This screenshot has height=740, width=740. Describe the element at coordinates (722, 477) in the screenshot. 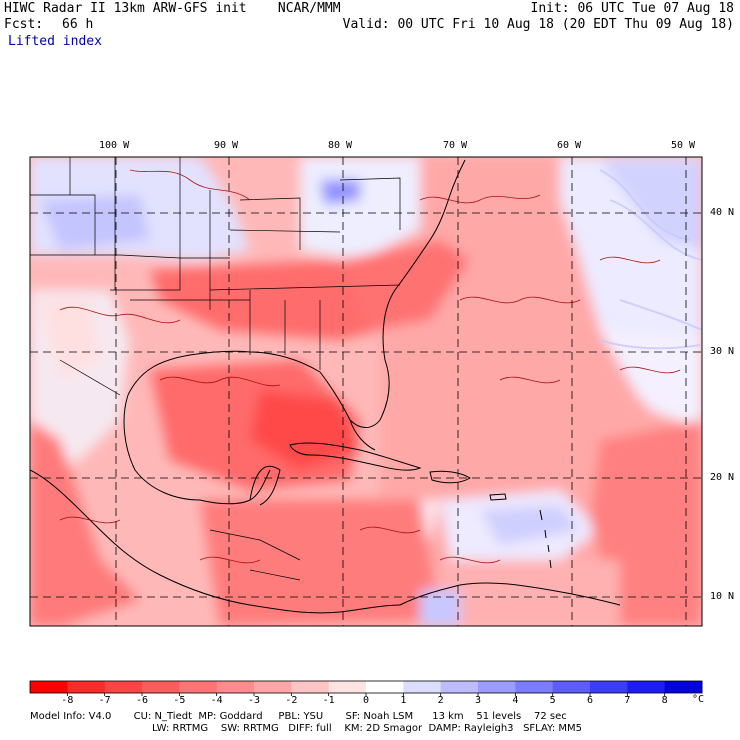

I see `lat-label-20n: 20 N` at that location.